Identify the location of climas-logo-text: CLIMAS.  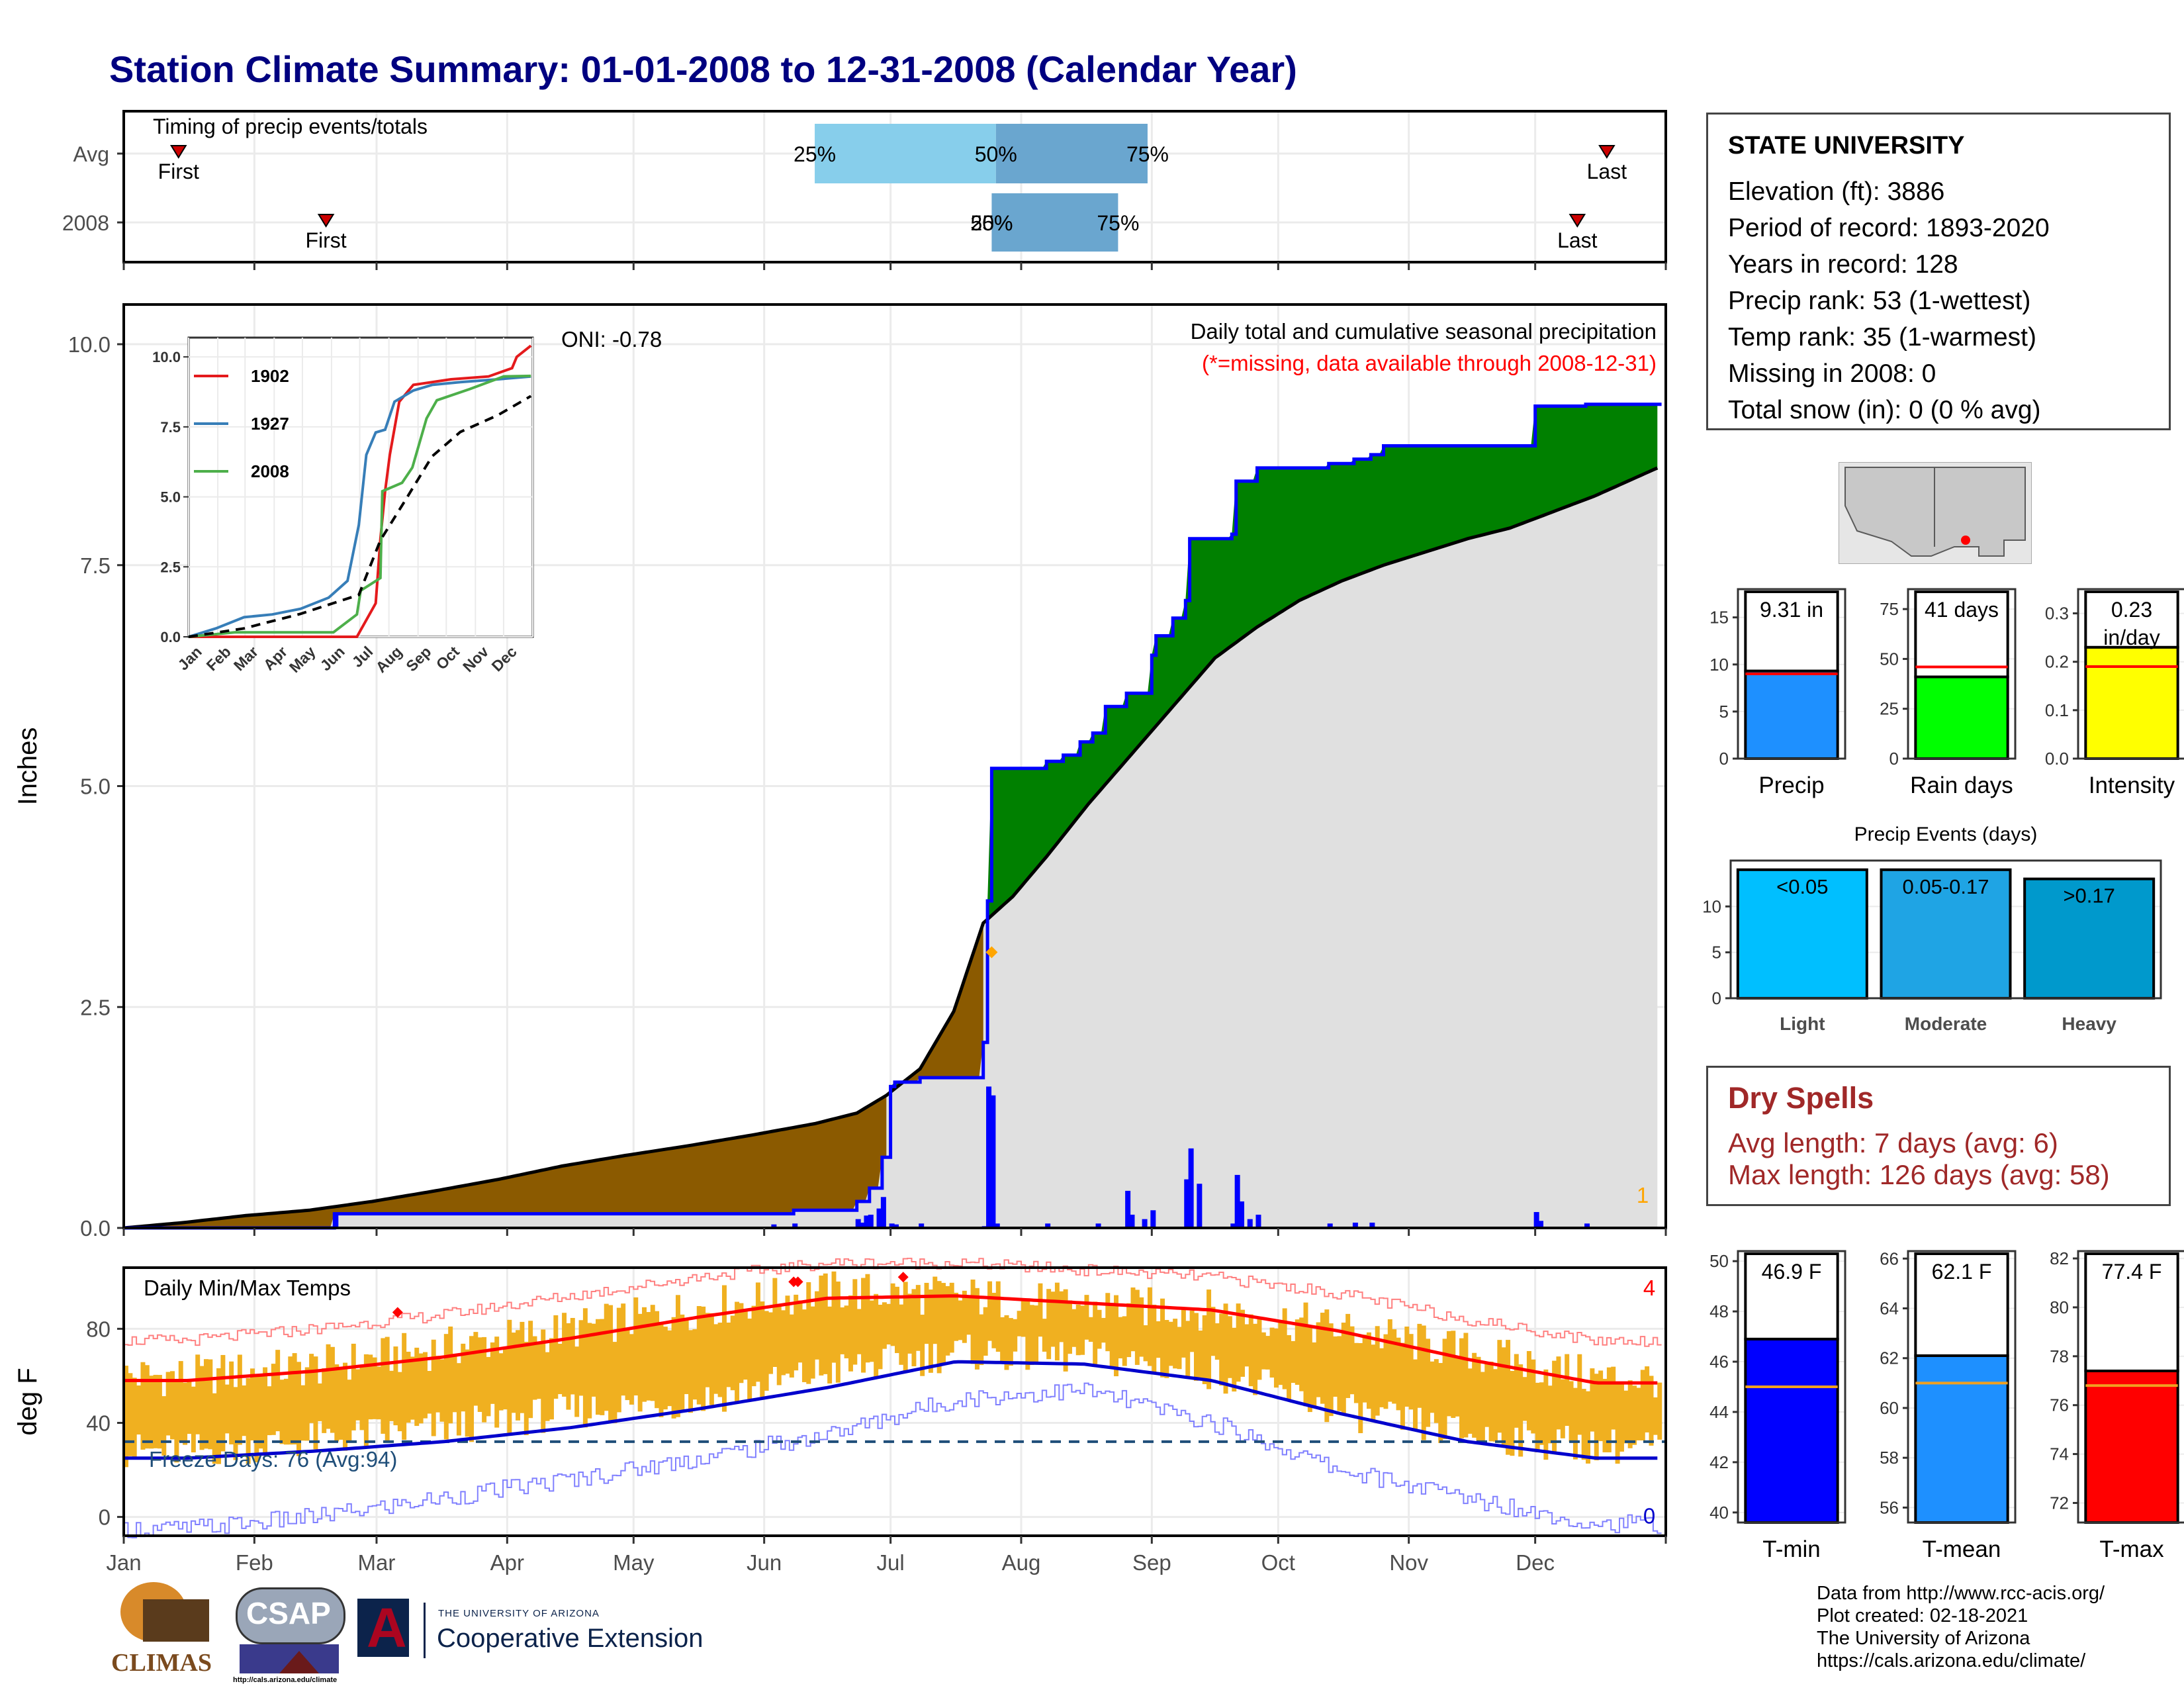
(161, 1663).